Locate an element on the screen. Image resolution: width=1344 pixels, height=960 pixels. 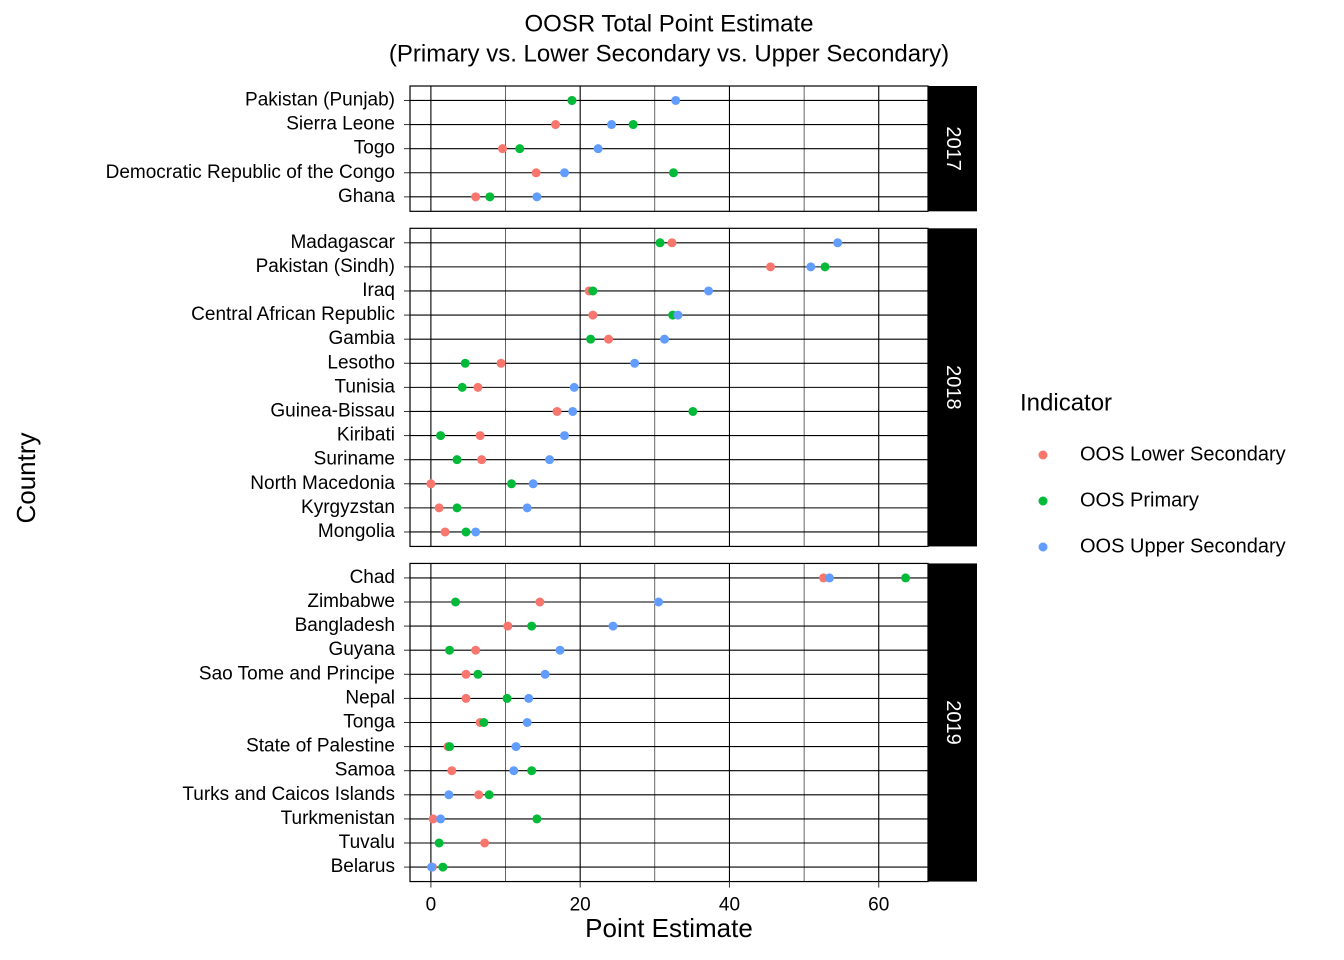
y-tick-label: Sao Tome and Principe is located at coordinates (297, 673).